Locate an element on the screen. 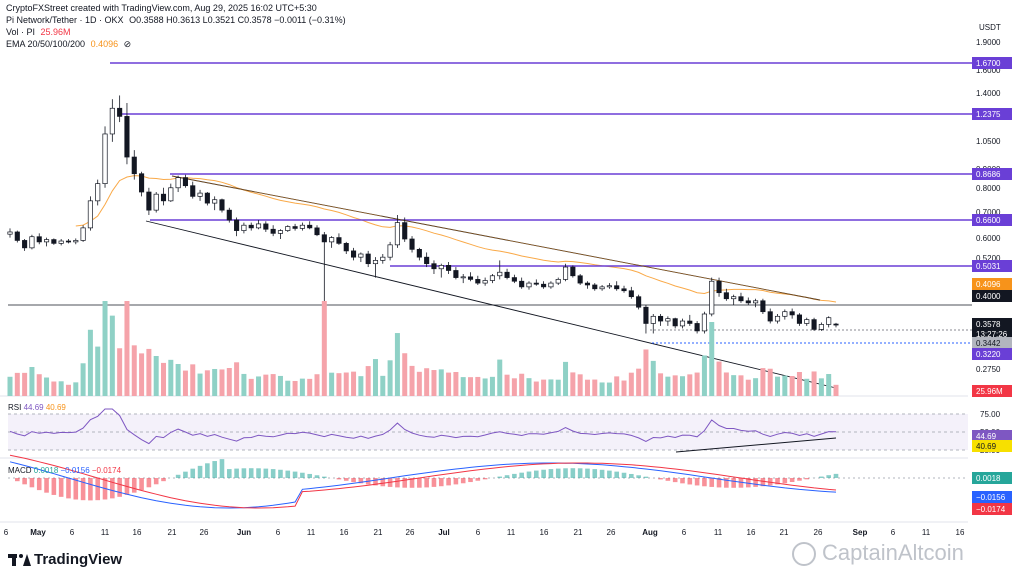  rsi-ma-value: 40.69 is located at coordinates (55, 407).